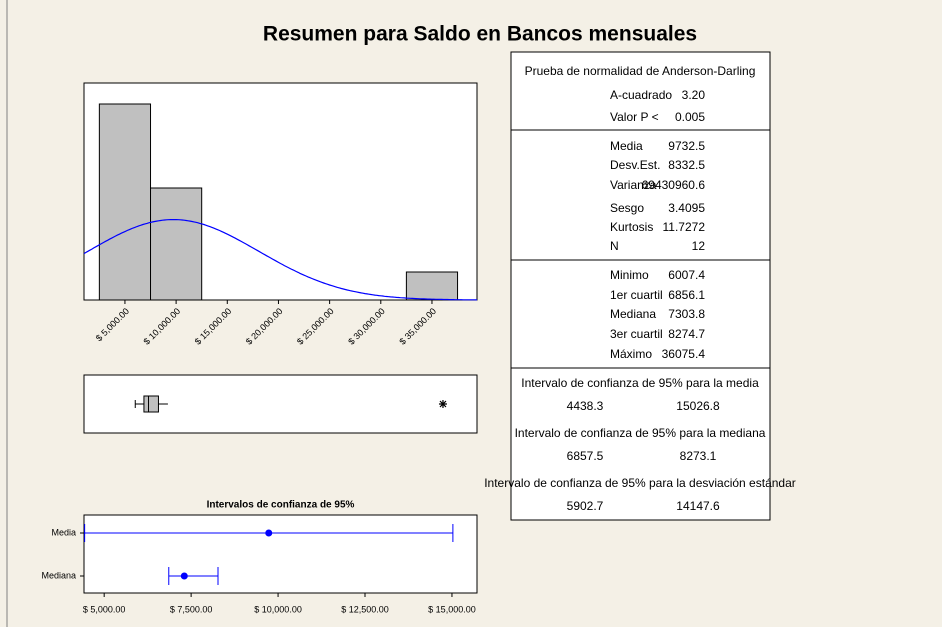 The height and width of the screenshot is (627, 942). I want to click on y-tick-label: Mediana, so click(58, 575).